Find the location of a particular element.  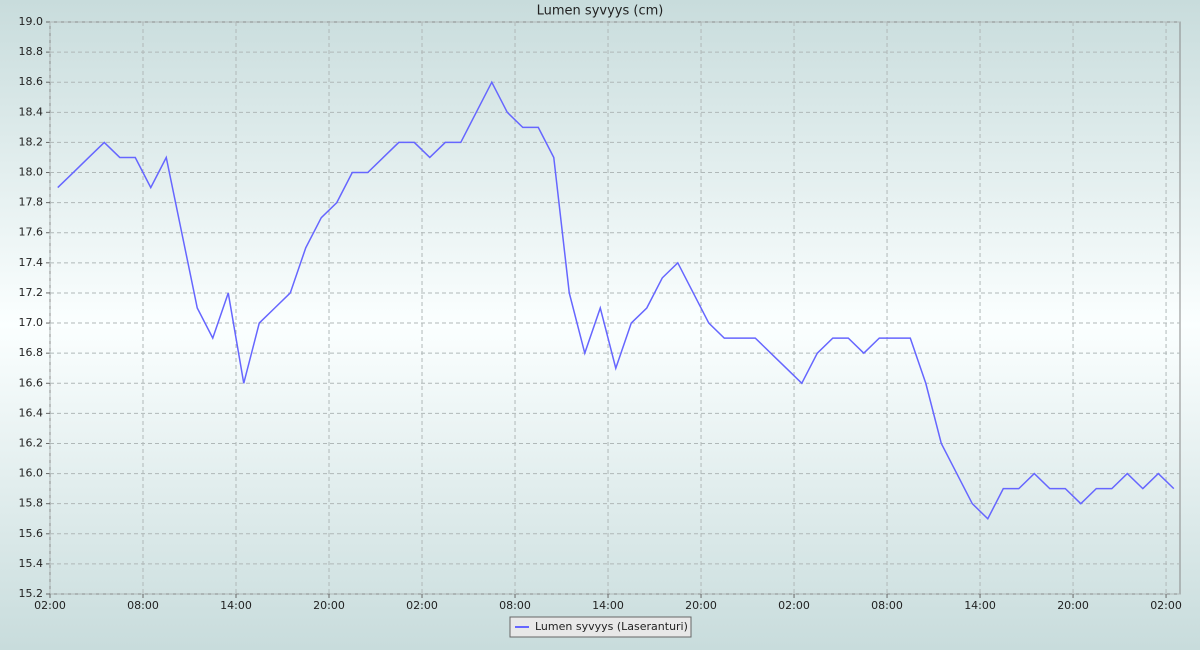

y-tick-label: 18.0 is located at coordinates (31, 172).